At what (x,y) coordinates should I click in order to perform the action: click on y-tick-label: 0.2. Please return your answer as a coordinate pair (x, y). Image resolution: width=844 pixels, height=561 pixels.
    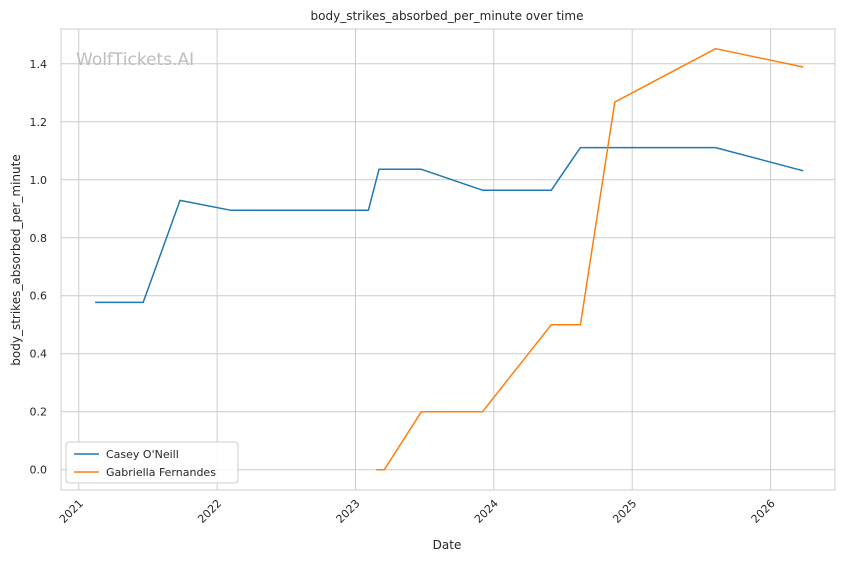
    Looking at the image, I should click on (39, 412).